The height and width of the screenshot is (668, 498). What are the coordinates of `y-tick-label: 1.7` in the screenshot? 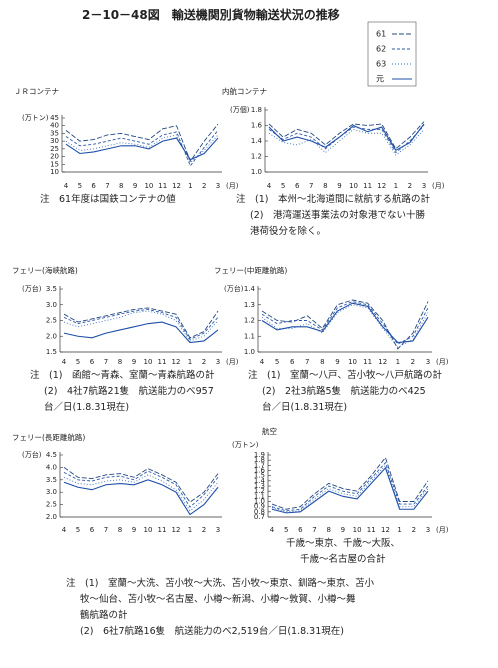 It's located at (259, 465).